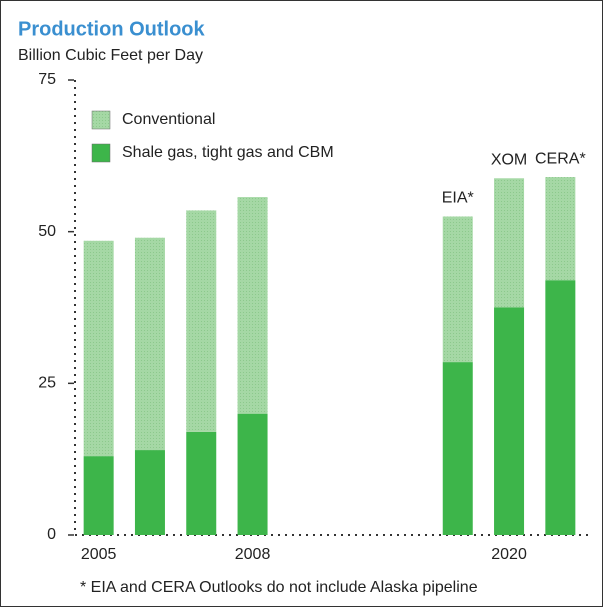 This screenshot has height=608, width=607. What do you see at coordinates (509, 554) in the screenshot?
I see `x-tick-label: 2020` at bounding box center [509, 554].